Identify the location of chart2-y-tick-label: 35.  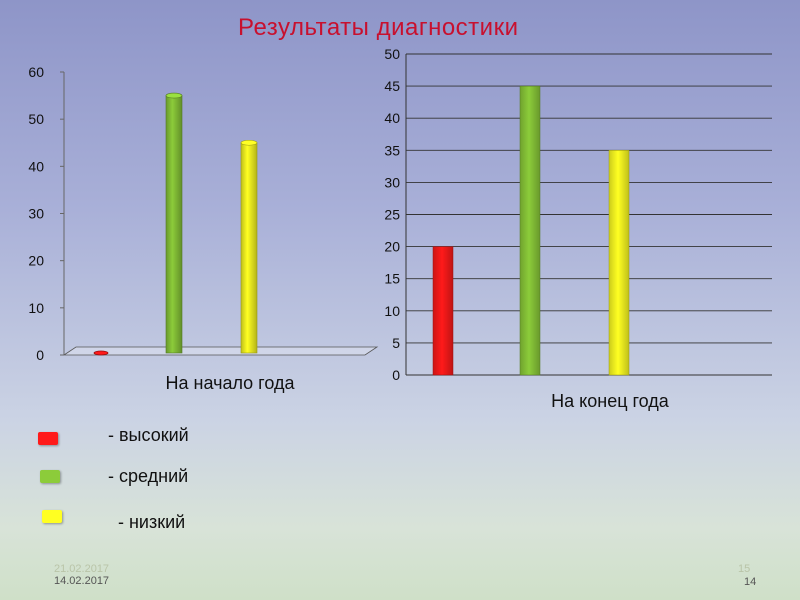
(392, 150).